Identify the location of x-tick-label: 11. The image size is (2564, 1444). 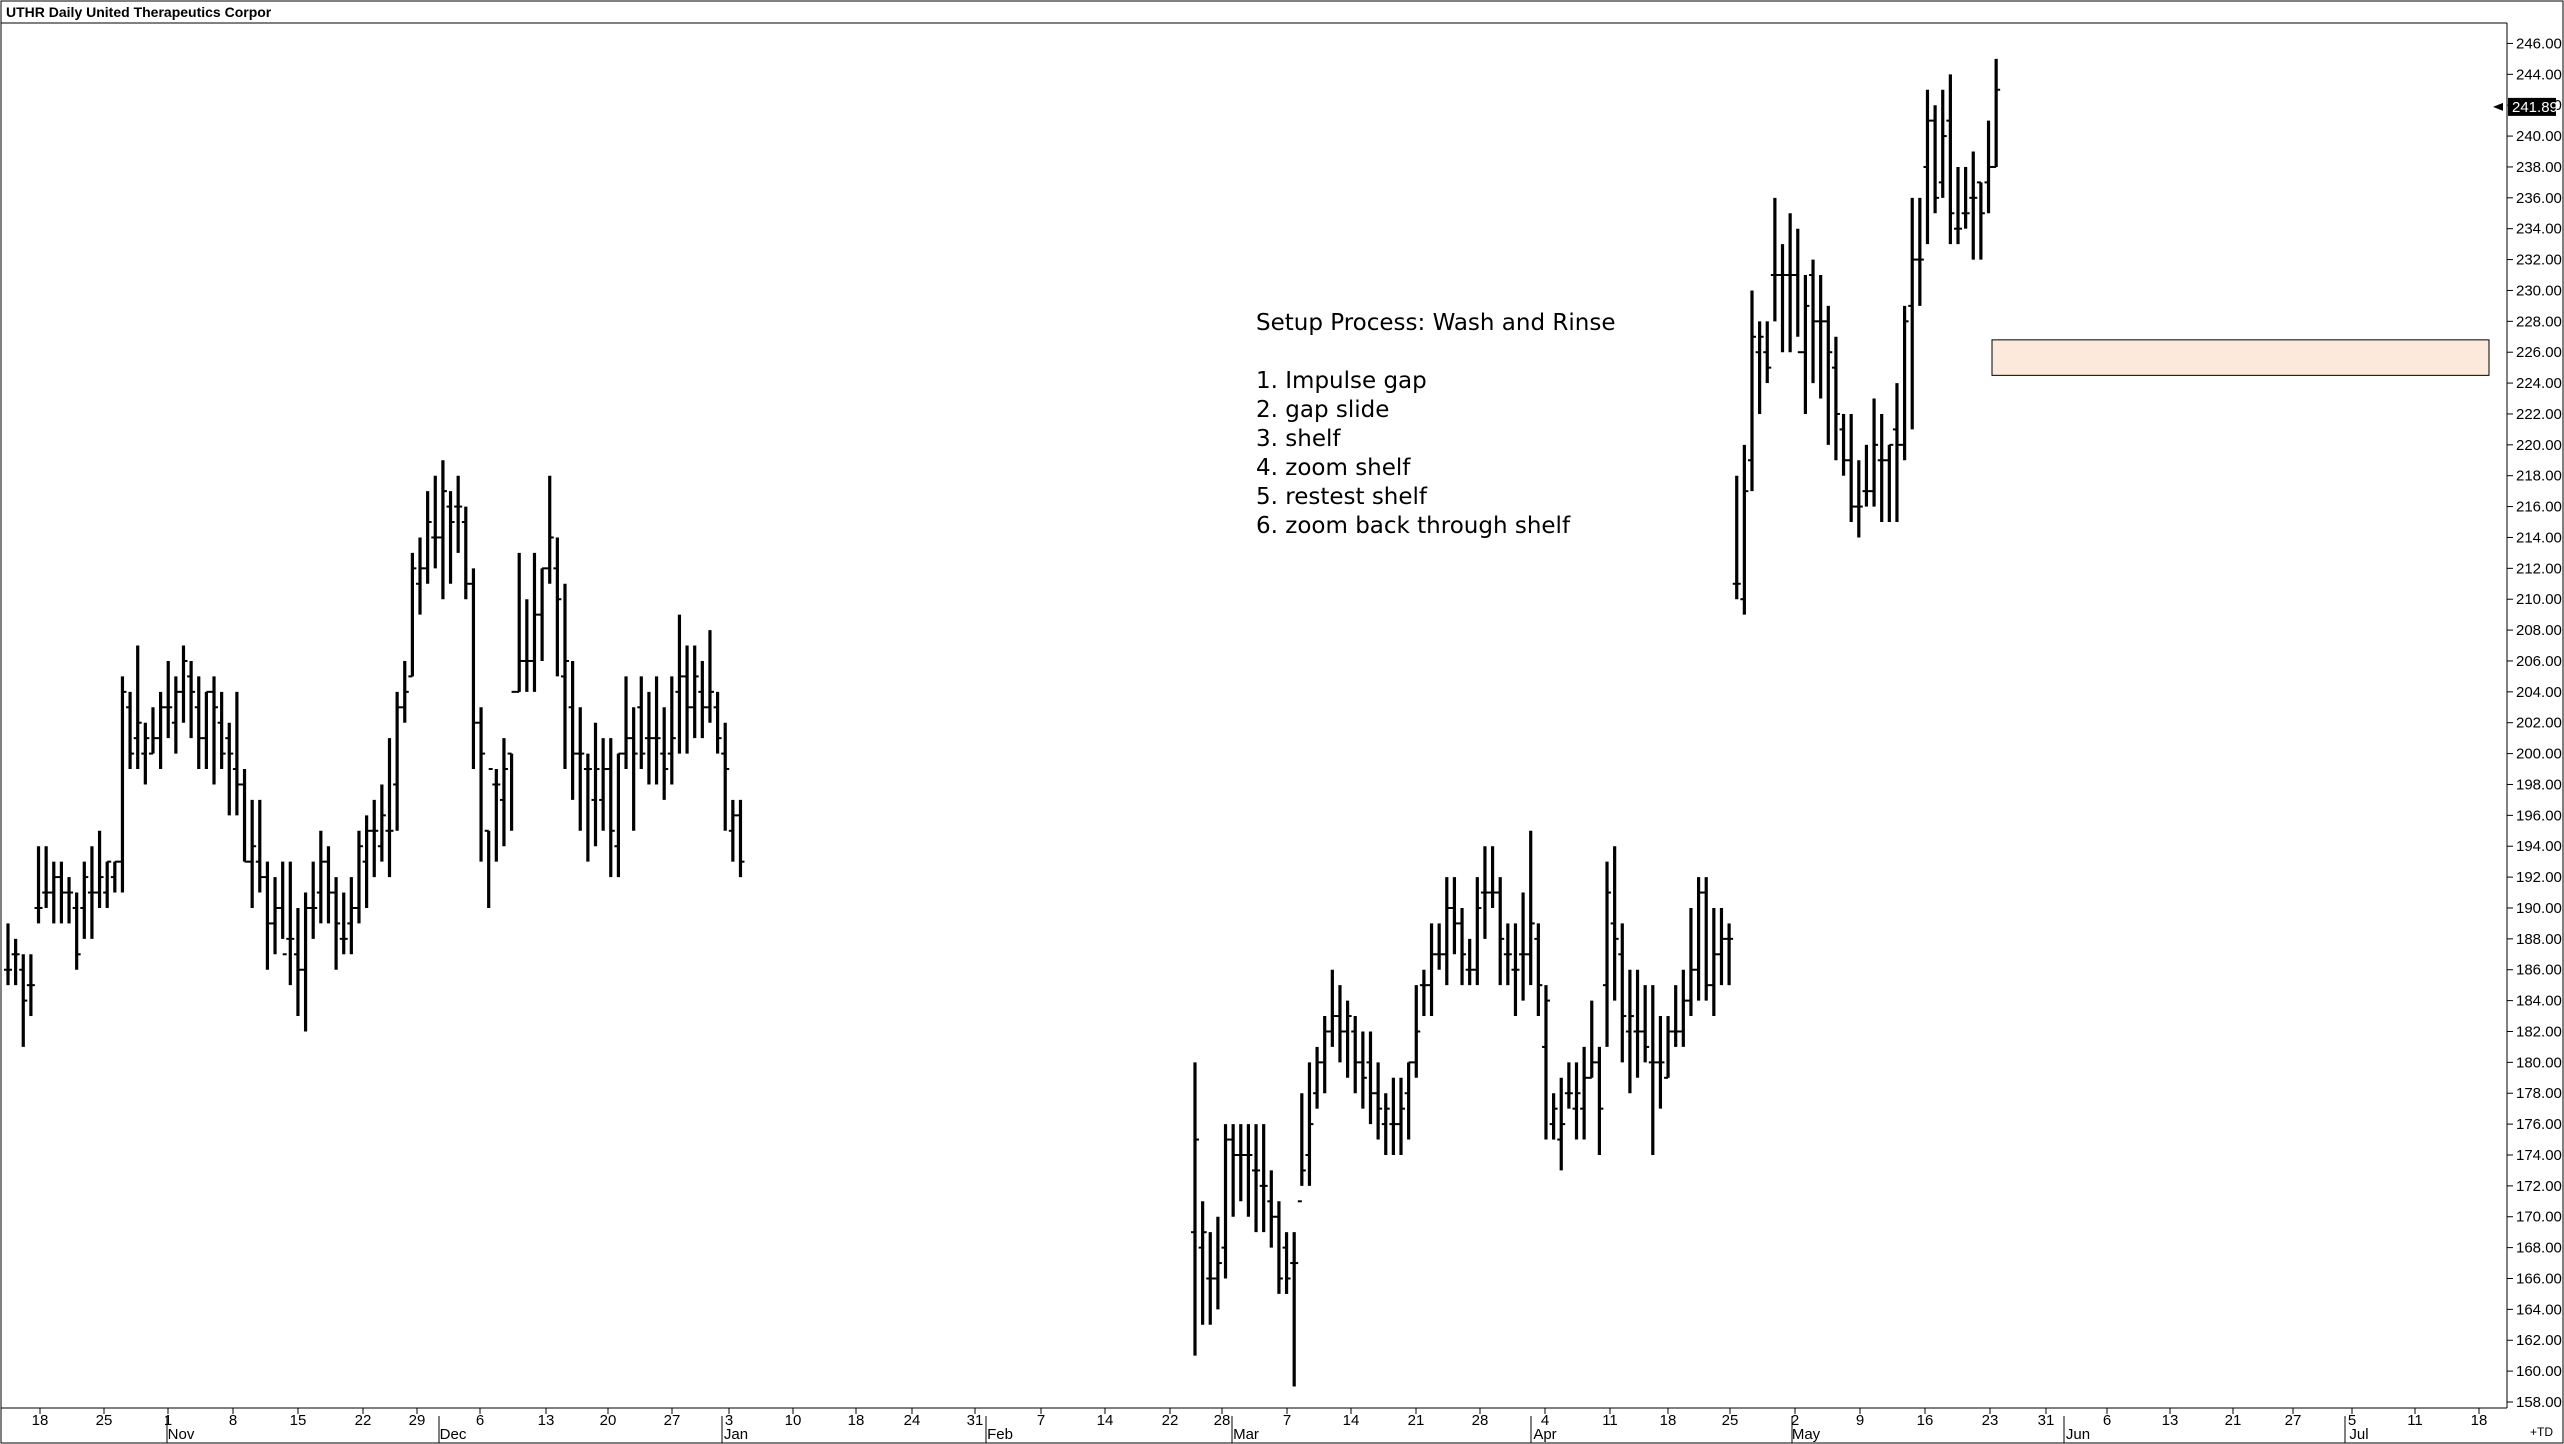
(2415, 1420).